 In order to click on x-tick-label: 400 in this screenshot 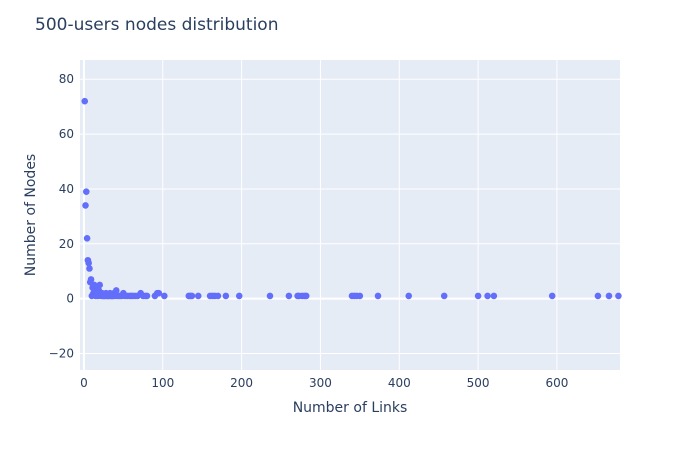, I will do `click(399, 383)`.